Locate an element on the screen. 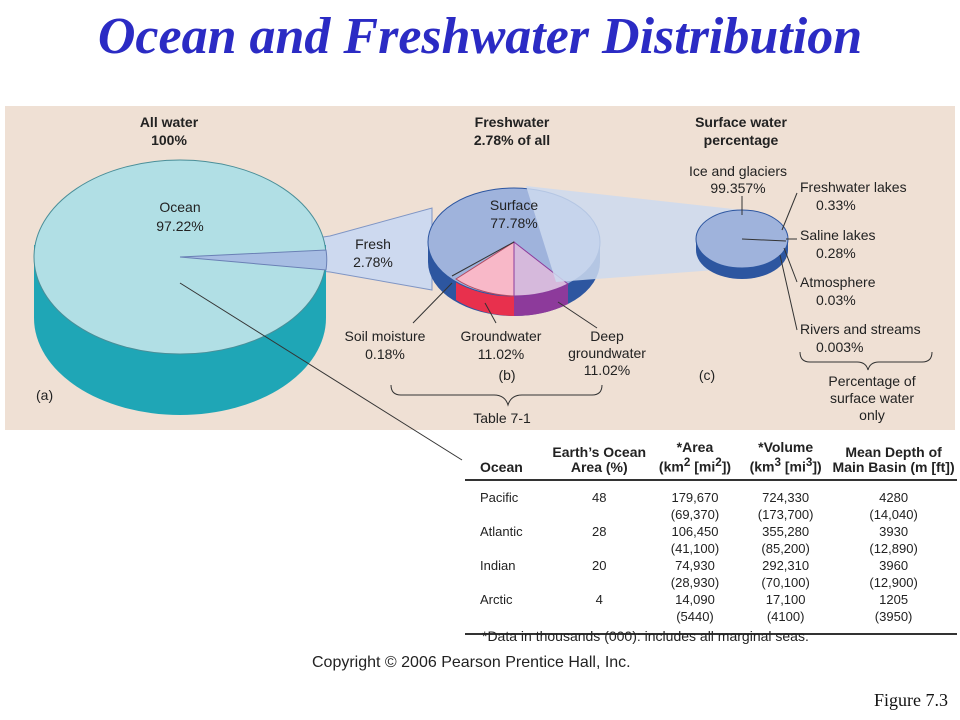  fresh-pct: 2.78% is located at coordinates (373, 262).